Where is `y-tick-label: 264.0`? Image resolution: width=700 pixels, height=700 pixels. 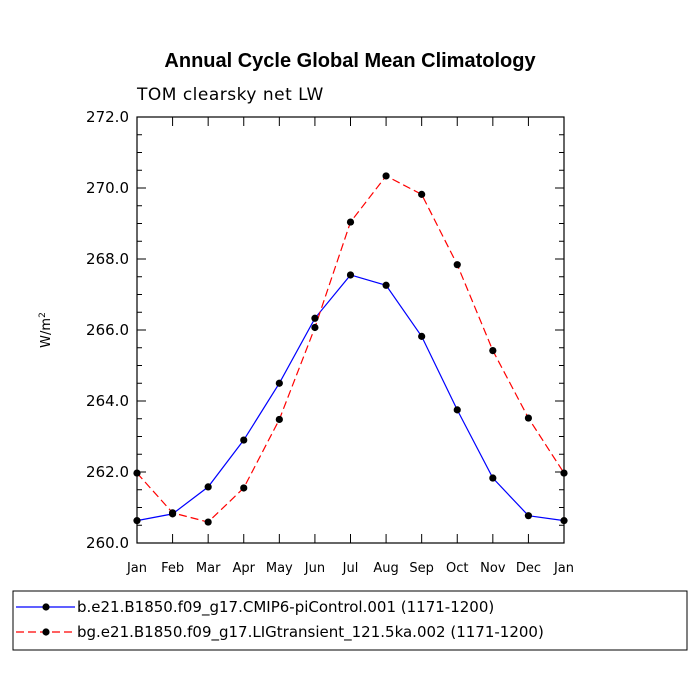 y-tick-label: 264.0 is located at coordinates (107, 401).